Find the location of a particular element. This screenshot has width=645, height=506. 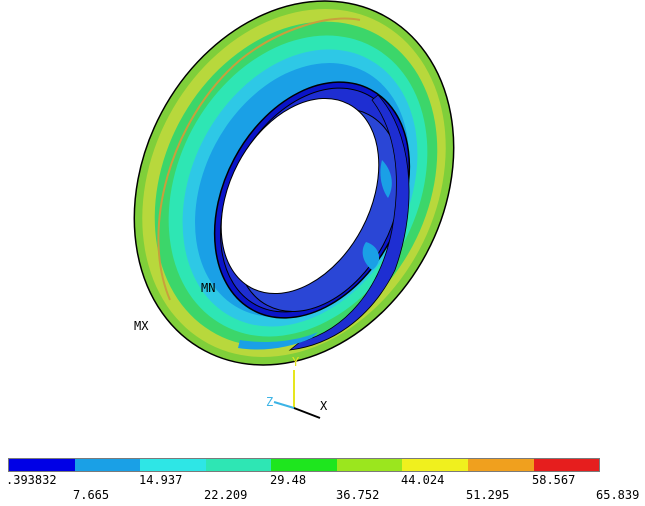

contour-legend-bar is located at coordinates (304, 465).